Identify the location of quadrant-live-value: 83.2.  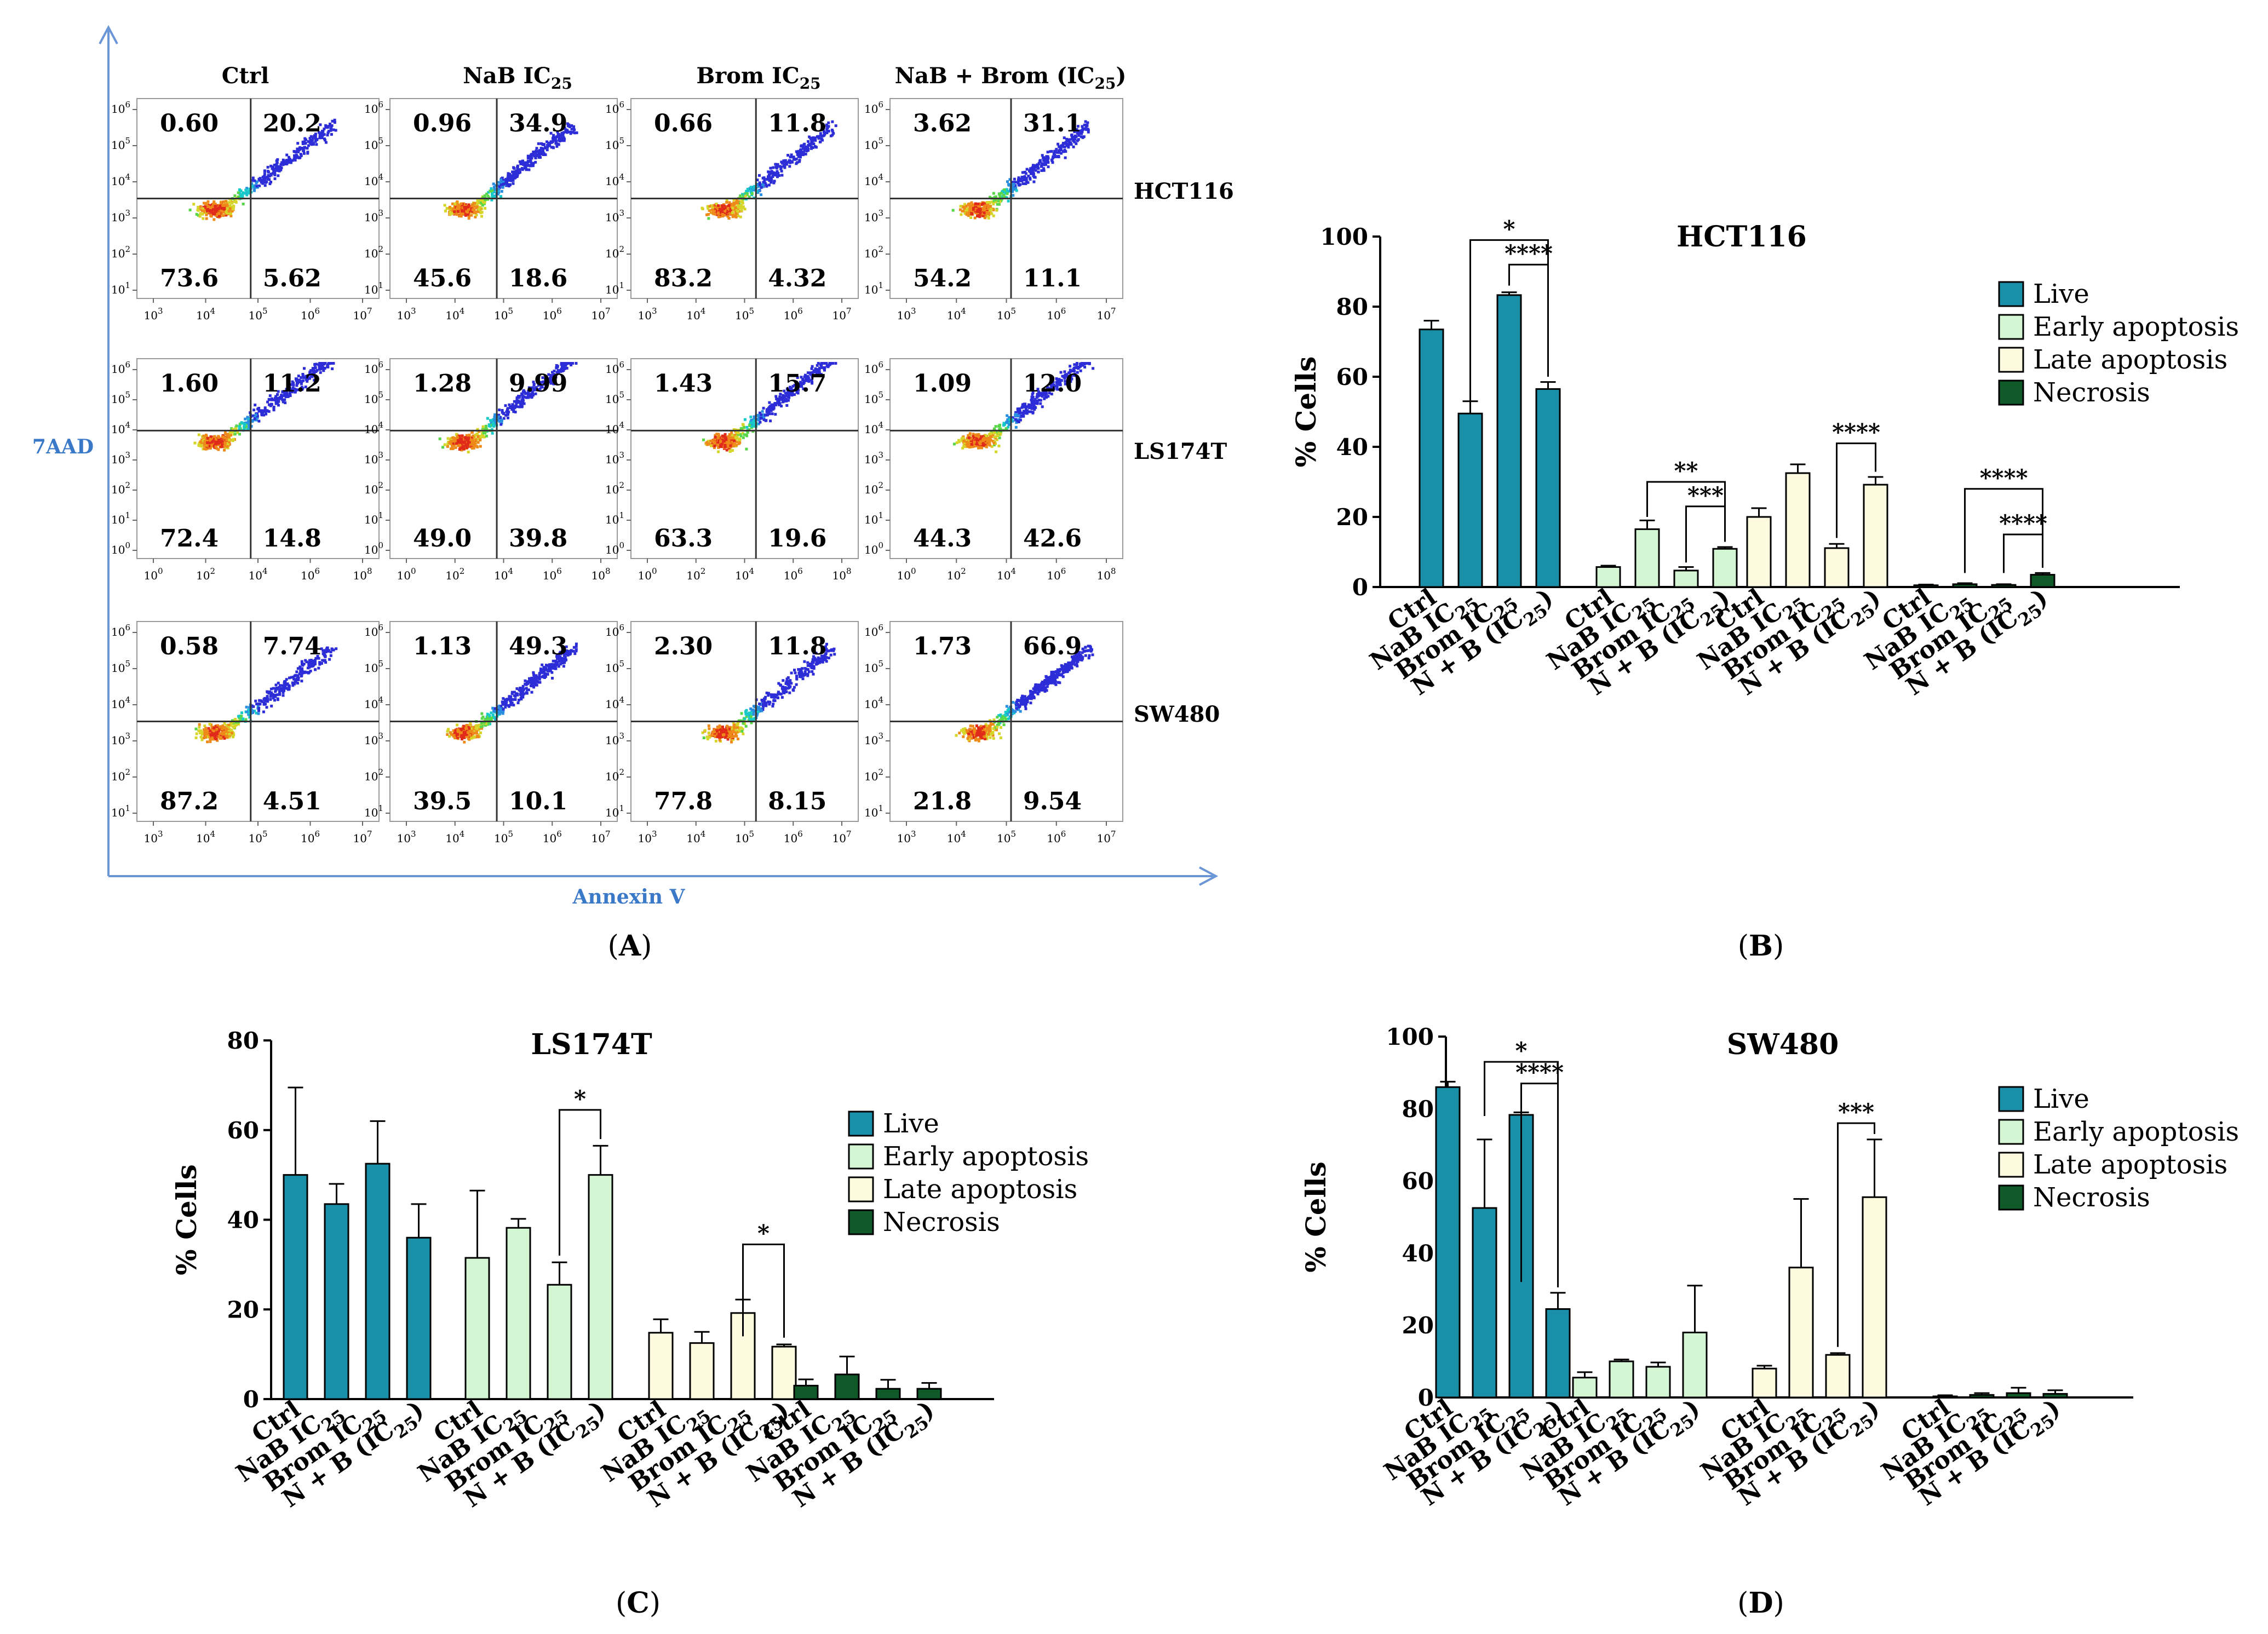
(683, 278).